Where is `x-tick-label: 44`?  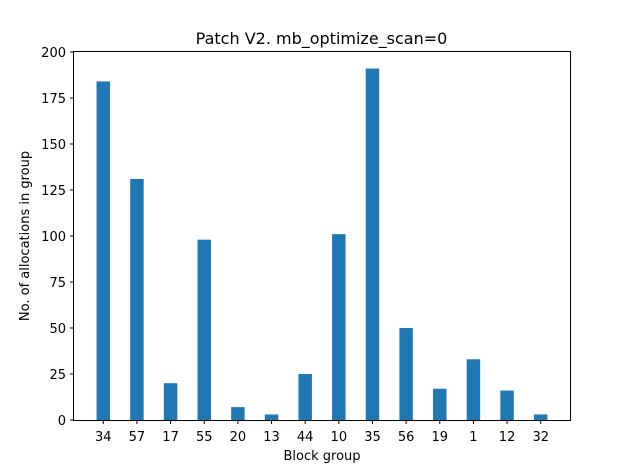 x-tick-label: 44 is located at coordinates (305, 437).